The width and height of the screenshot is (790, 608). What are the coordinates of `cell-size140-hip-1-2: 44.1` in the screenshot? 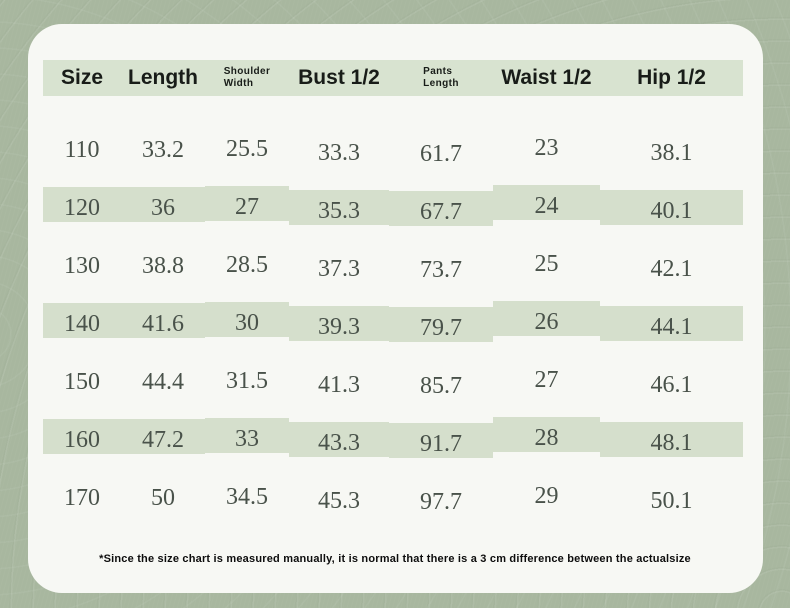 It's located at (671, 327).